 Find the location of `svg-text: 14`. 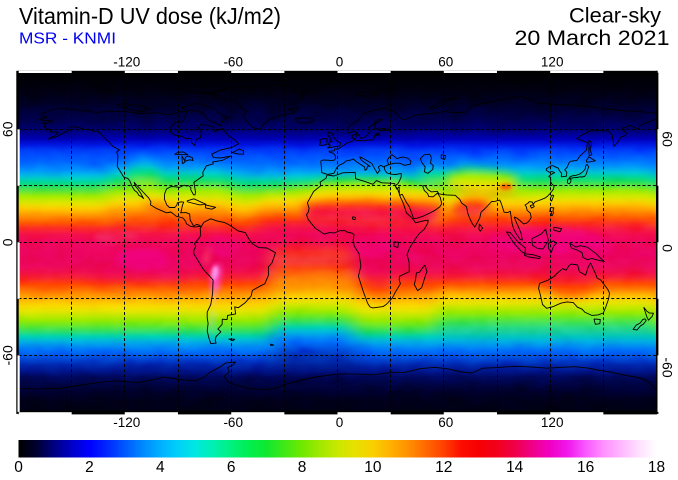

svg-text: 14 is located at coordinates (515, 467).